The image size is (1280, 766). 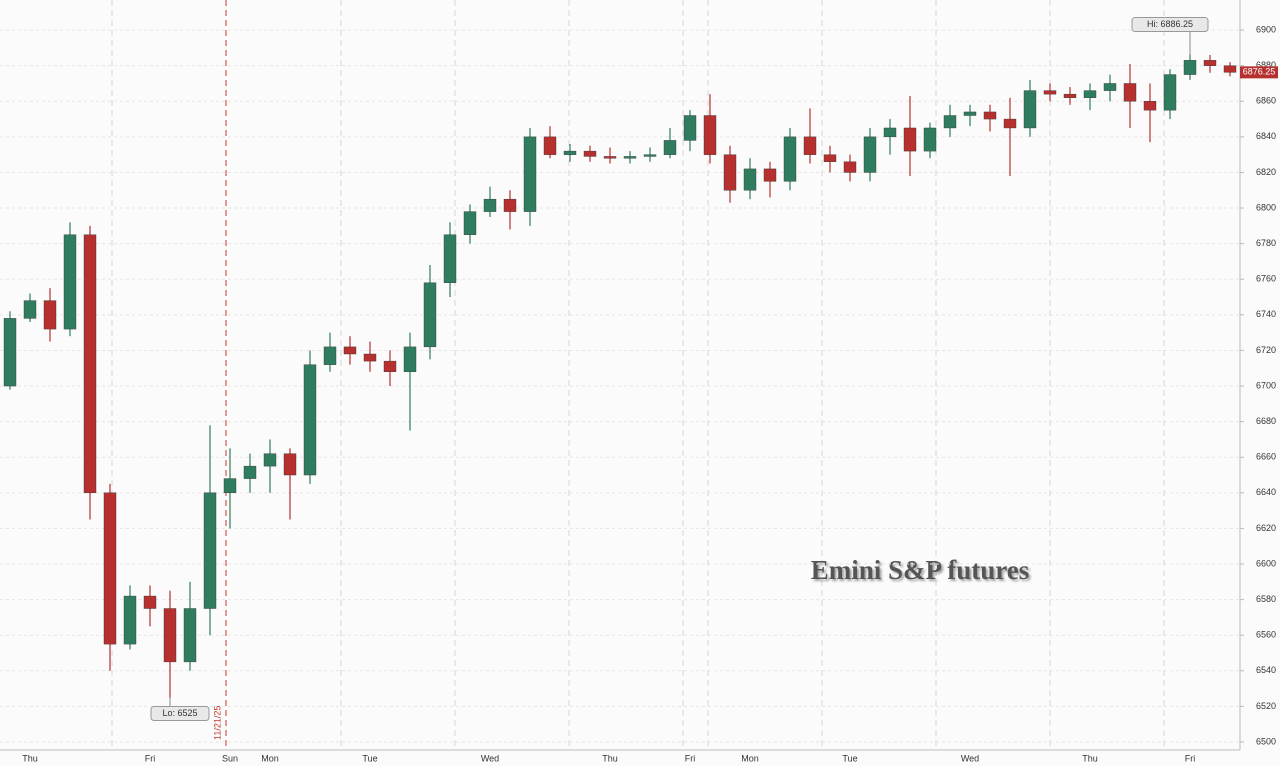 I want to click on y-tick-label: 6660, so click(x=1266, y=457).